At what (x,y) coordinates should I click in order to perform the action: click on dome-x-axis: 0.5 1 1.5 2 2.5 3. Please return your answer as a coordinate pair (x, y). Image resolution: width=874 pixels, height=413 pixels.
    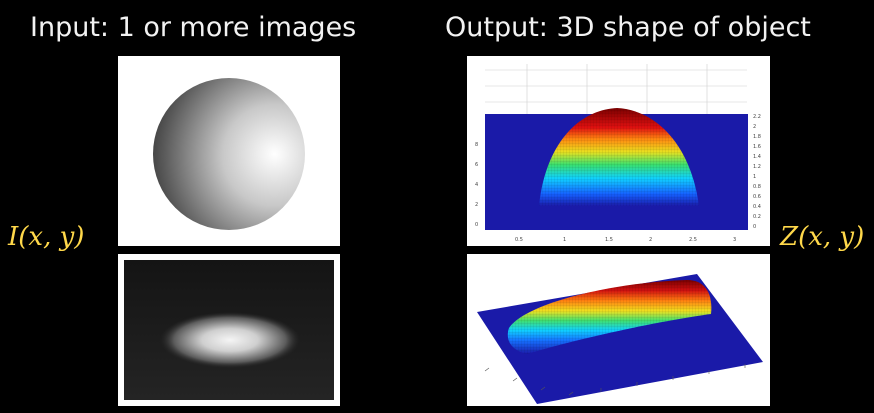
    Looking at the image, I should click on (625, 240).